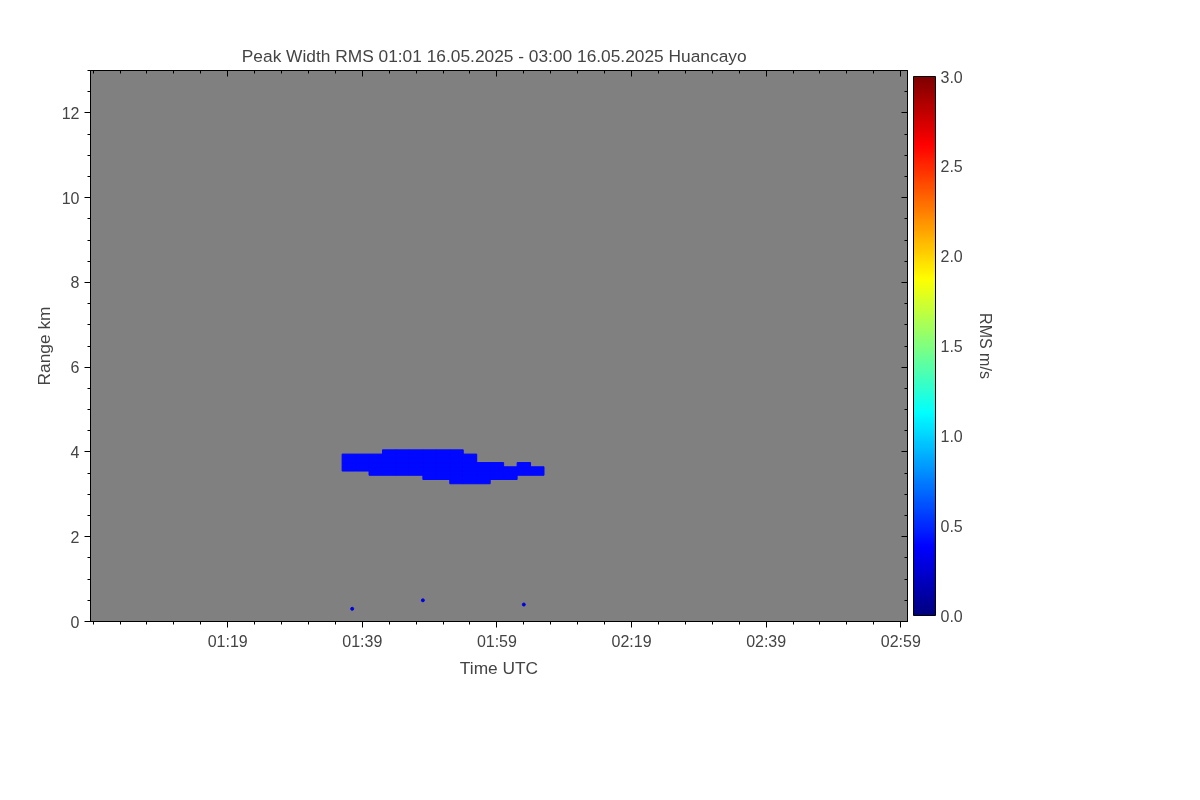 The width and height of the screenshot is (1200, 800). What do you see at coordinates (951, 616) in the screenshot?
I see `color-bar-label: 0.0` at bounding box center [951, 616].